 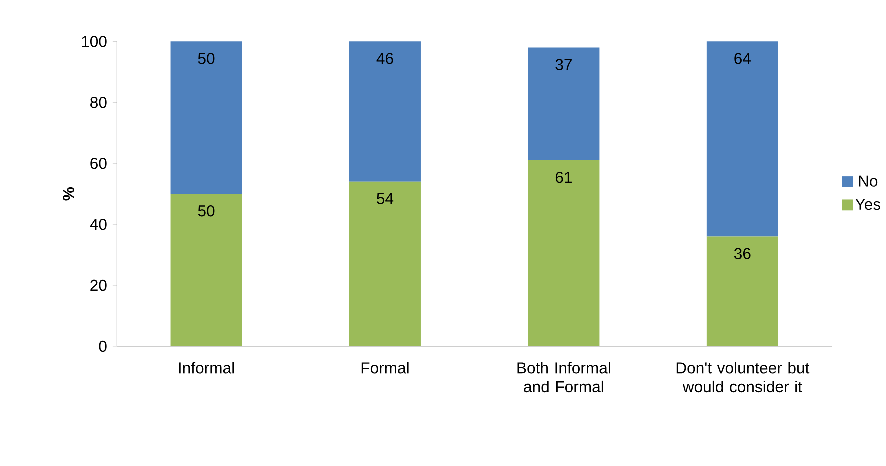 What do you see at coordinates (385, 199) in the screenshot?
I see `data-label: 54` at bounding box center [385, 199].